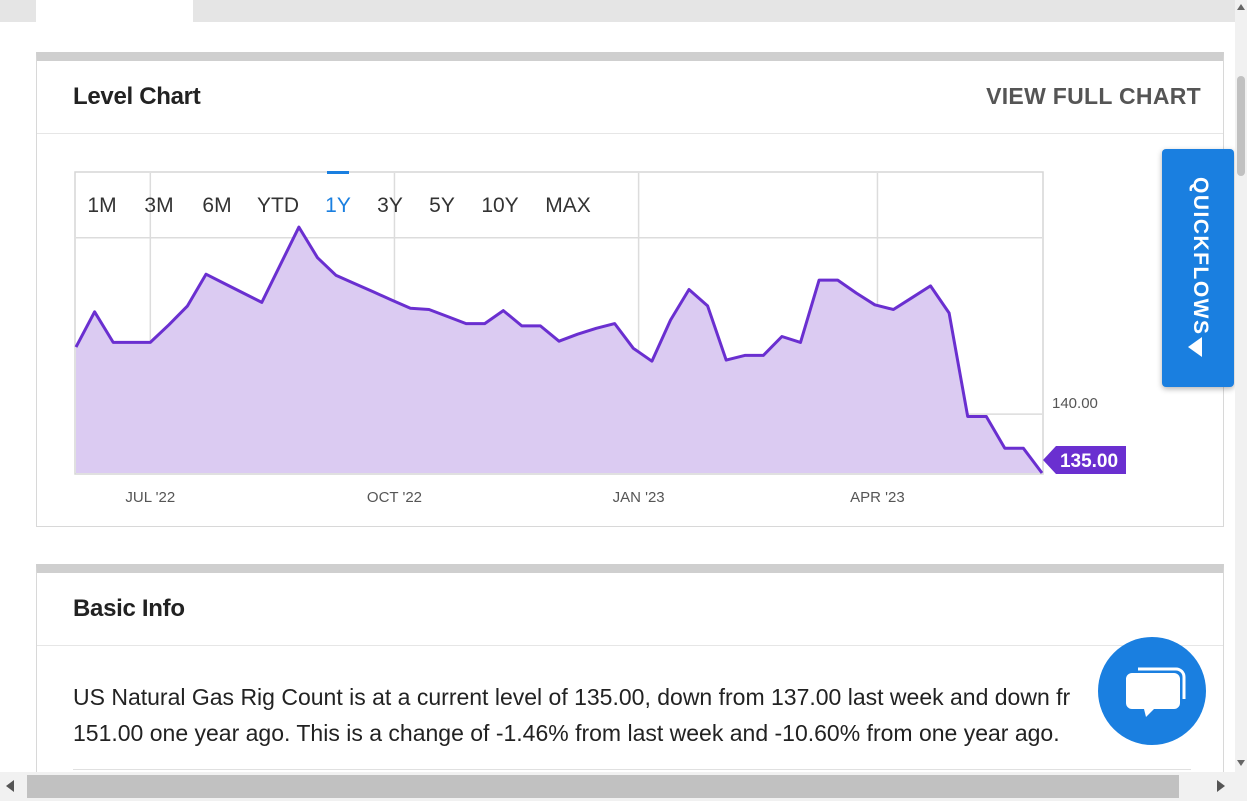 This screenshot has width=1247, height=807. What do you see at coordinates (1195, 347) in the screenshot?
I see `arrow-left-icon` at bounding box center [1195, 347].